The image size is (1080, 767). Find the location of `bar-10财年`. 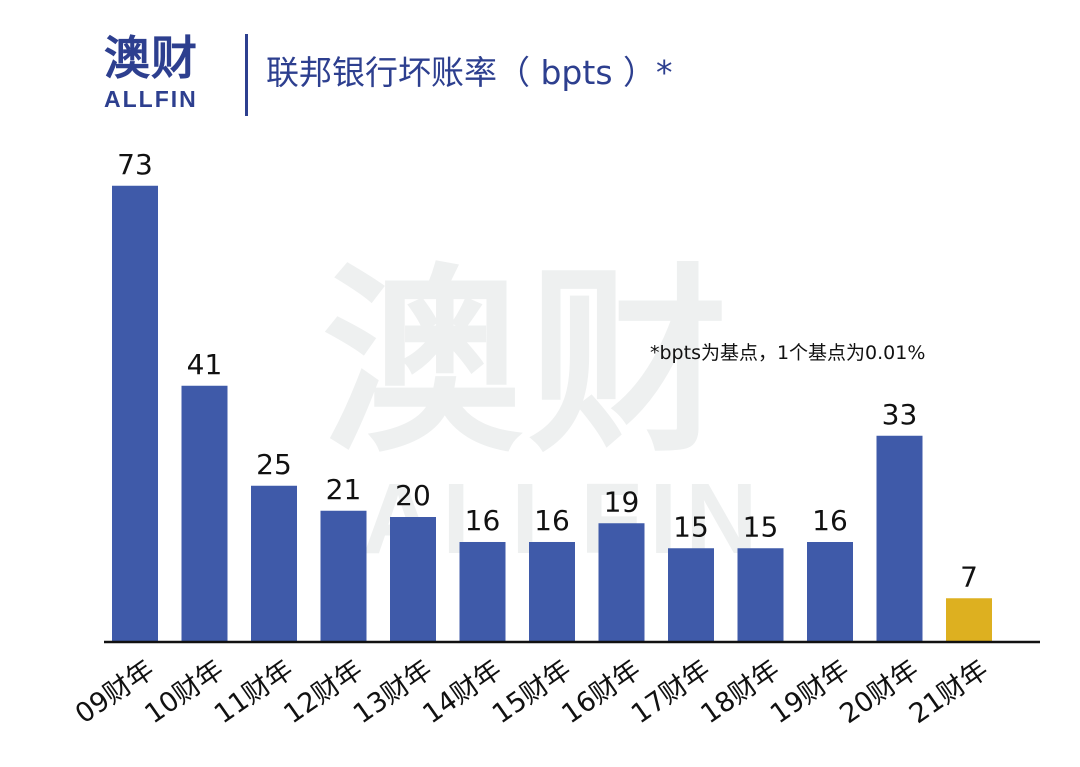

bar-10财年 is located at coordinates (204, 513).